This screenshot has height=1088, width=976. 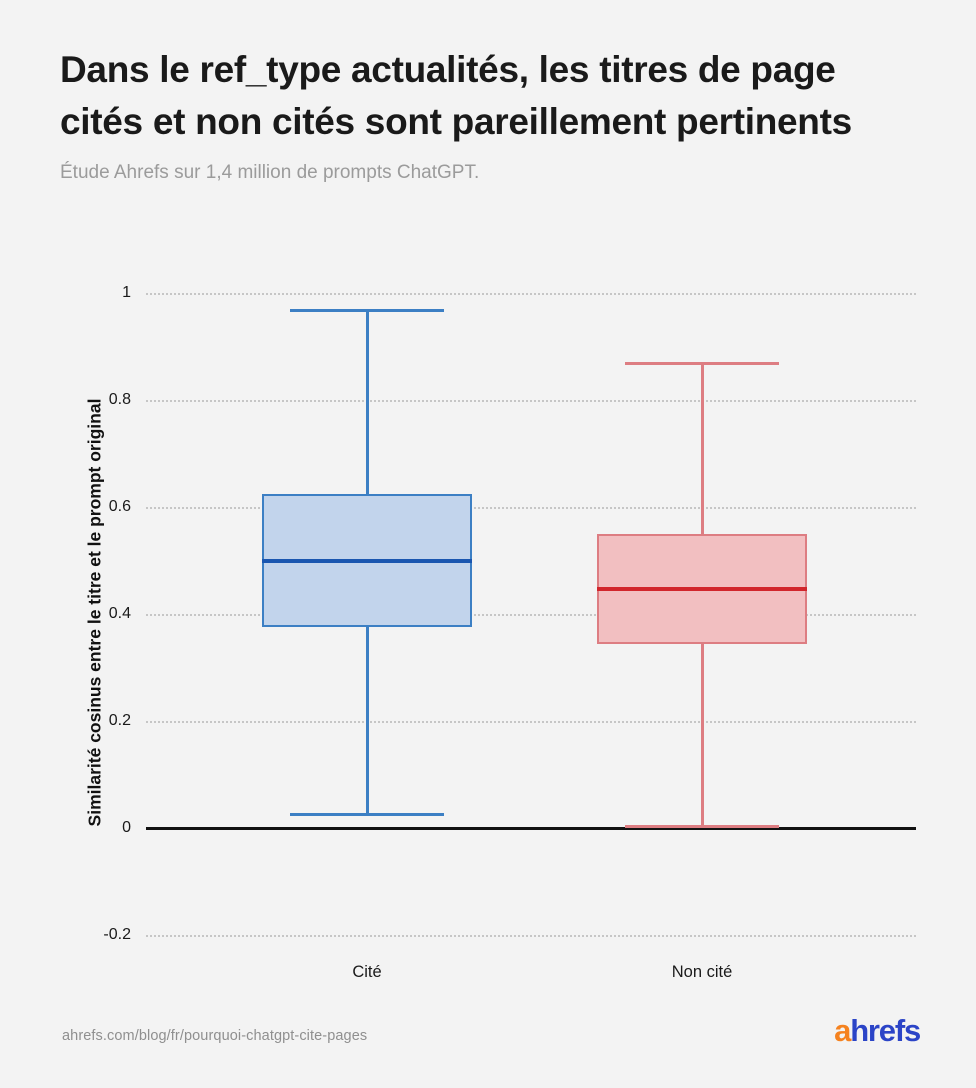 What do you see at coordinates (117, 934) in the screenshot?
I see `y-tick-label: -0.2` at bounding box center [117, 934].